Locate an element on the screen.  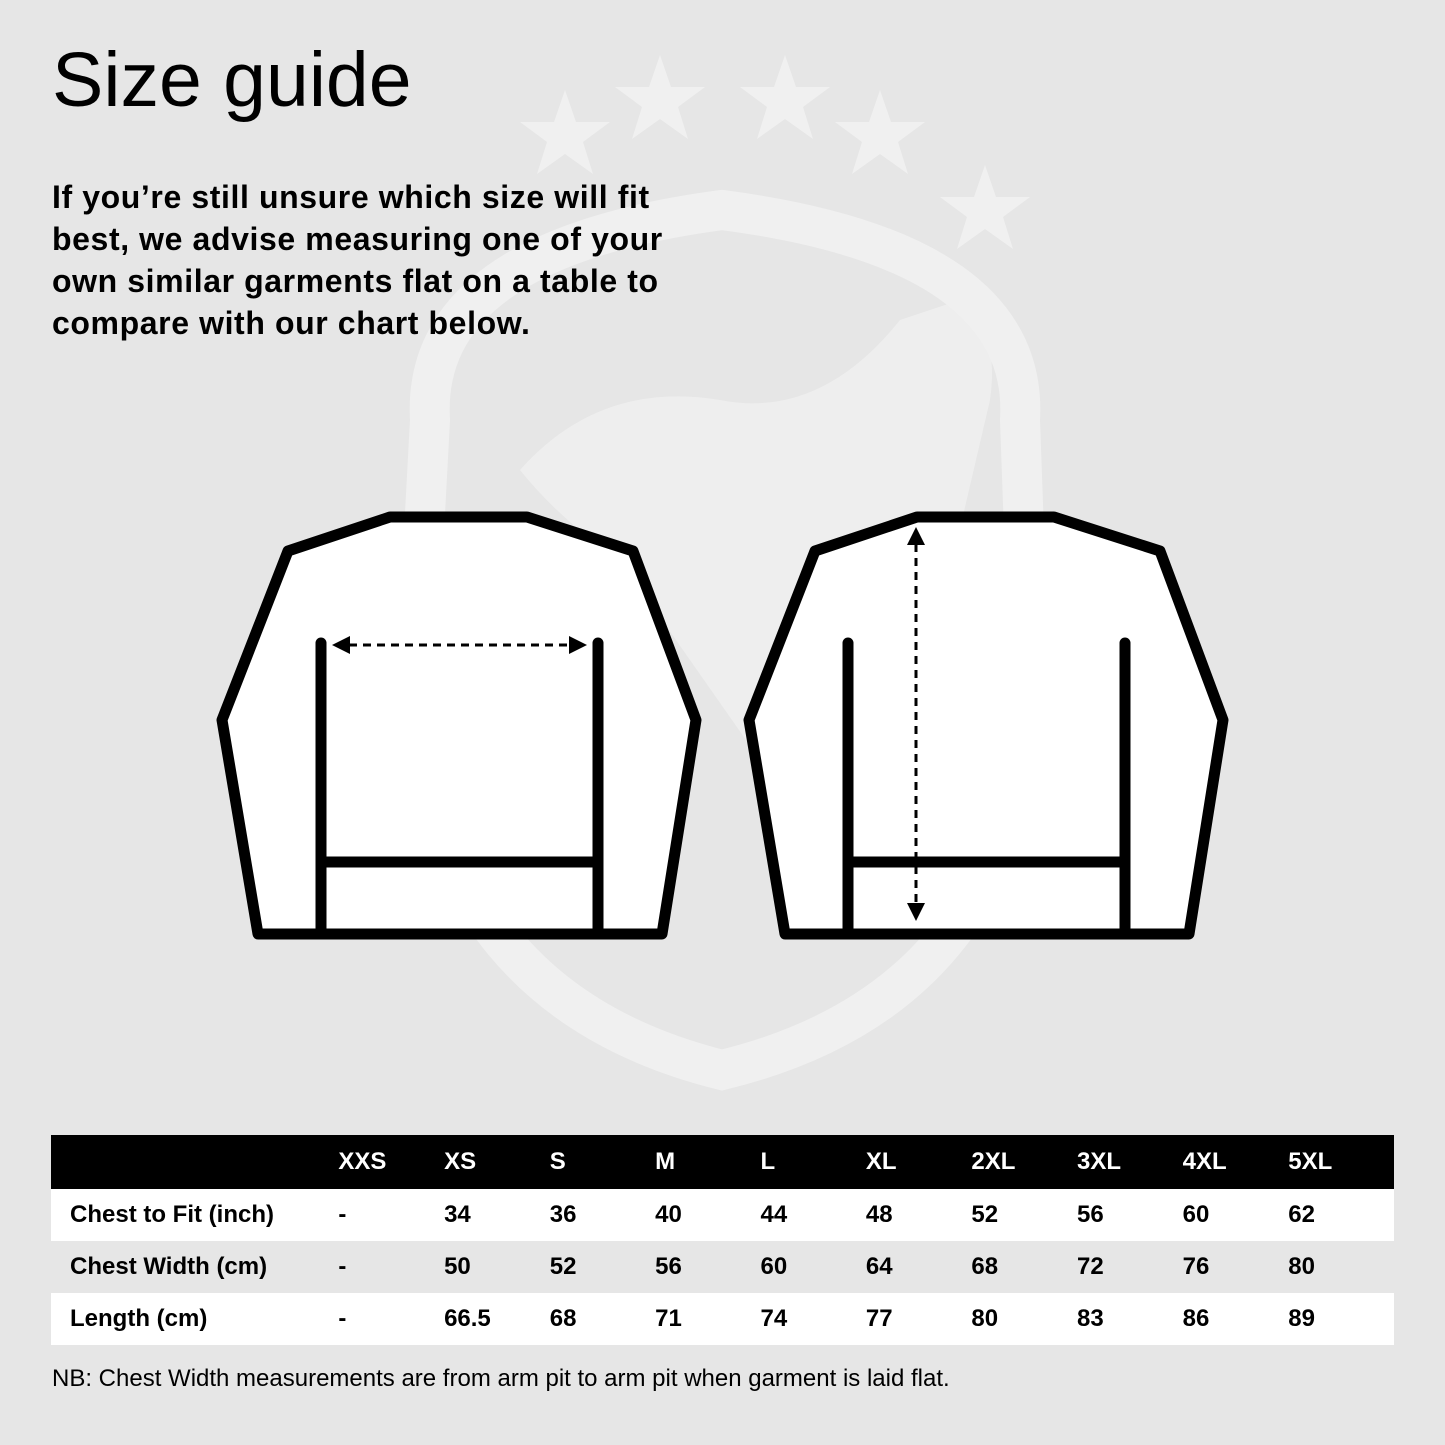
size-header: M is located at coordinates (665, 1161).